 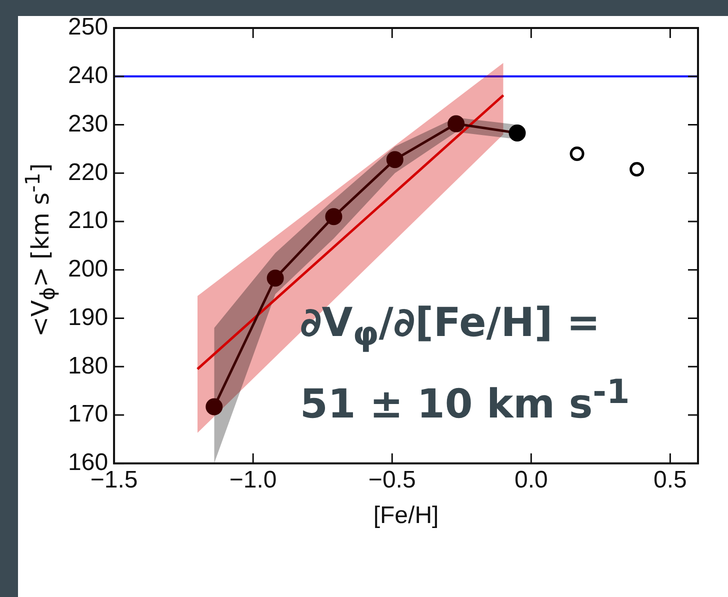 I want to click on x-tick-label: 0.5, so click(x=670, y=480).